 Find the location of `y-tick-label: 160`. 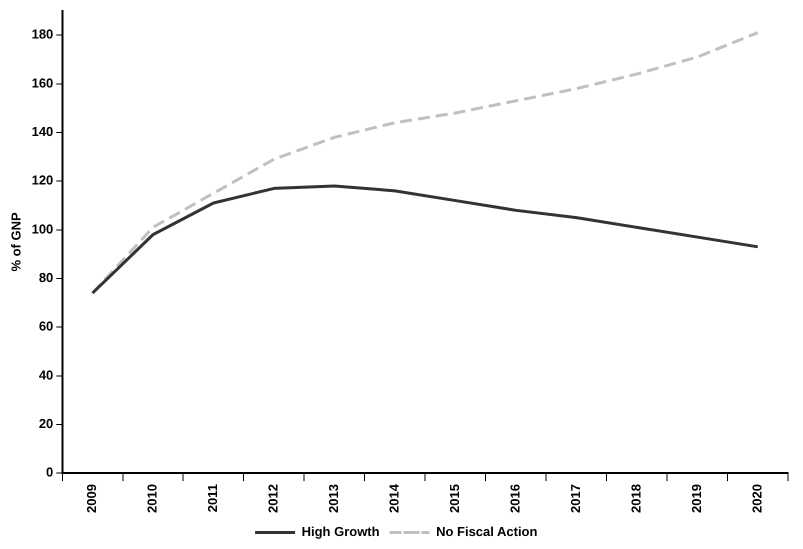

y-tick-label: 160 is located at coordinates (43, 82).